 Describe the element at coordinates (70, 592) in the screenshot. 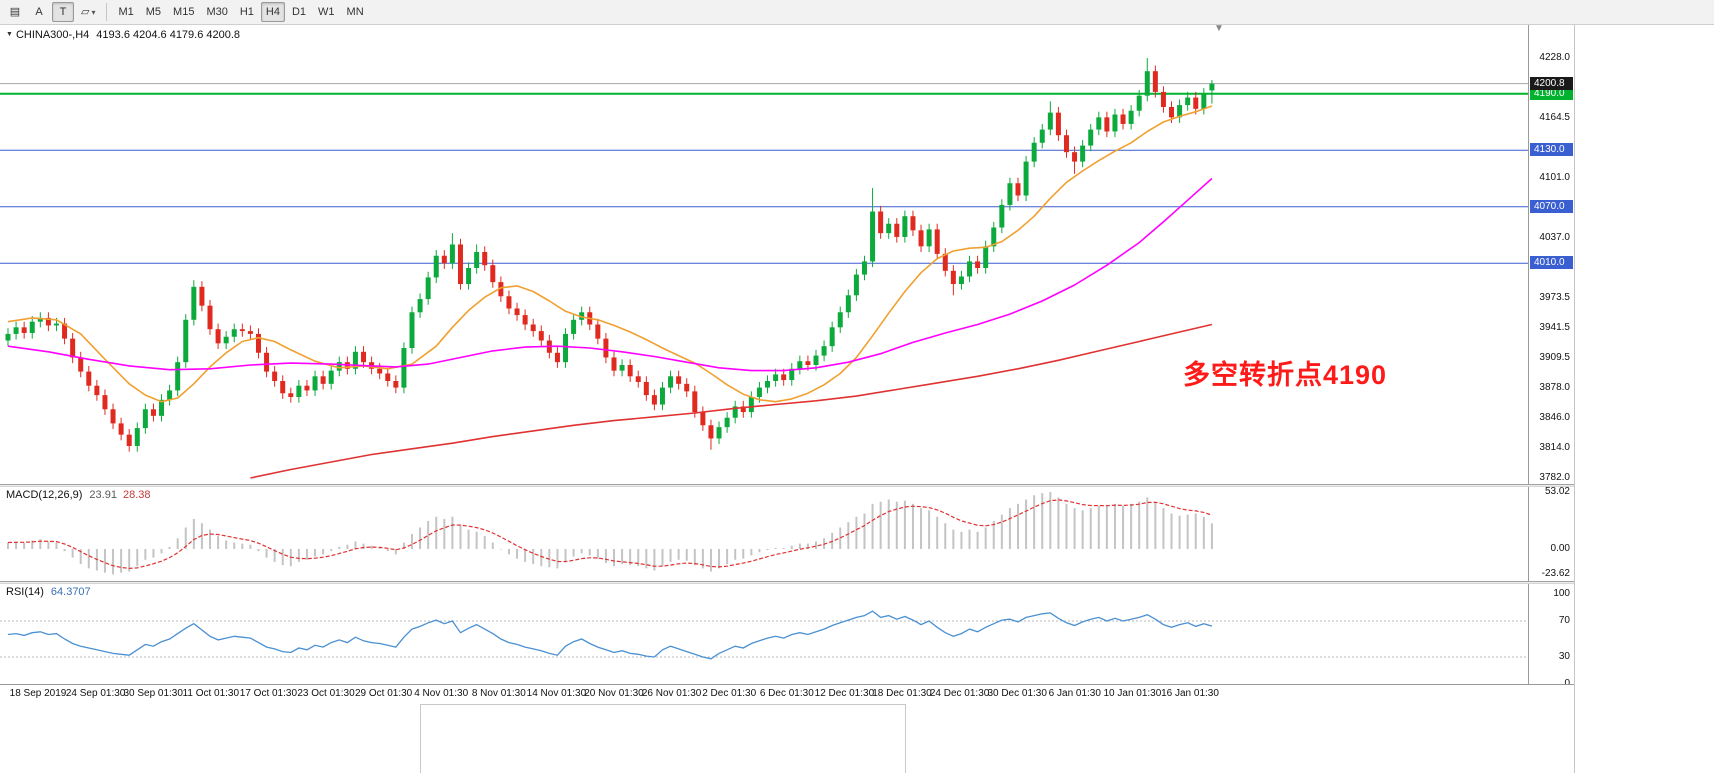

I see `rsi-value: 64.3707` at that location.